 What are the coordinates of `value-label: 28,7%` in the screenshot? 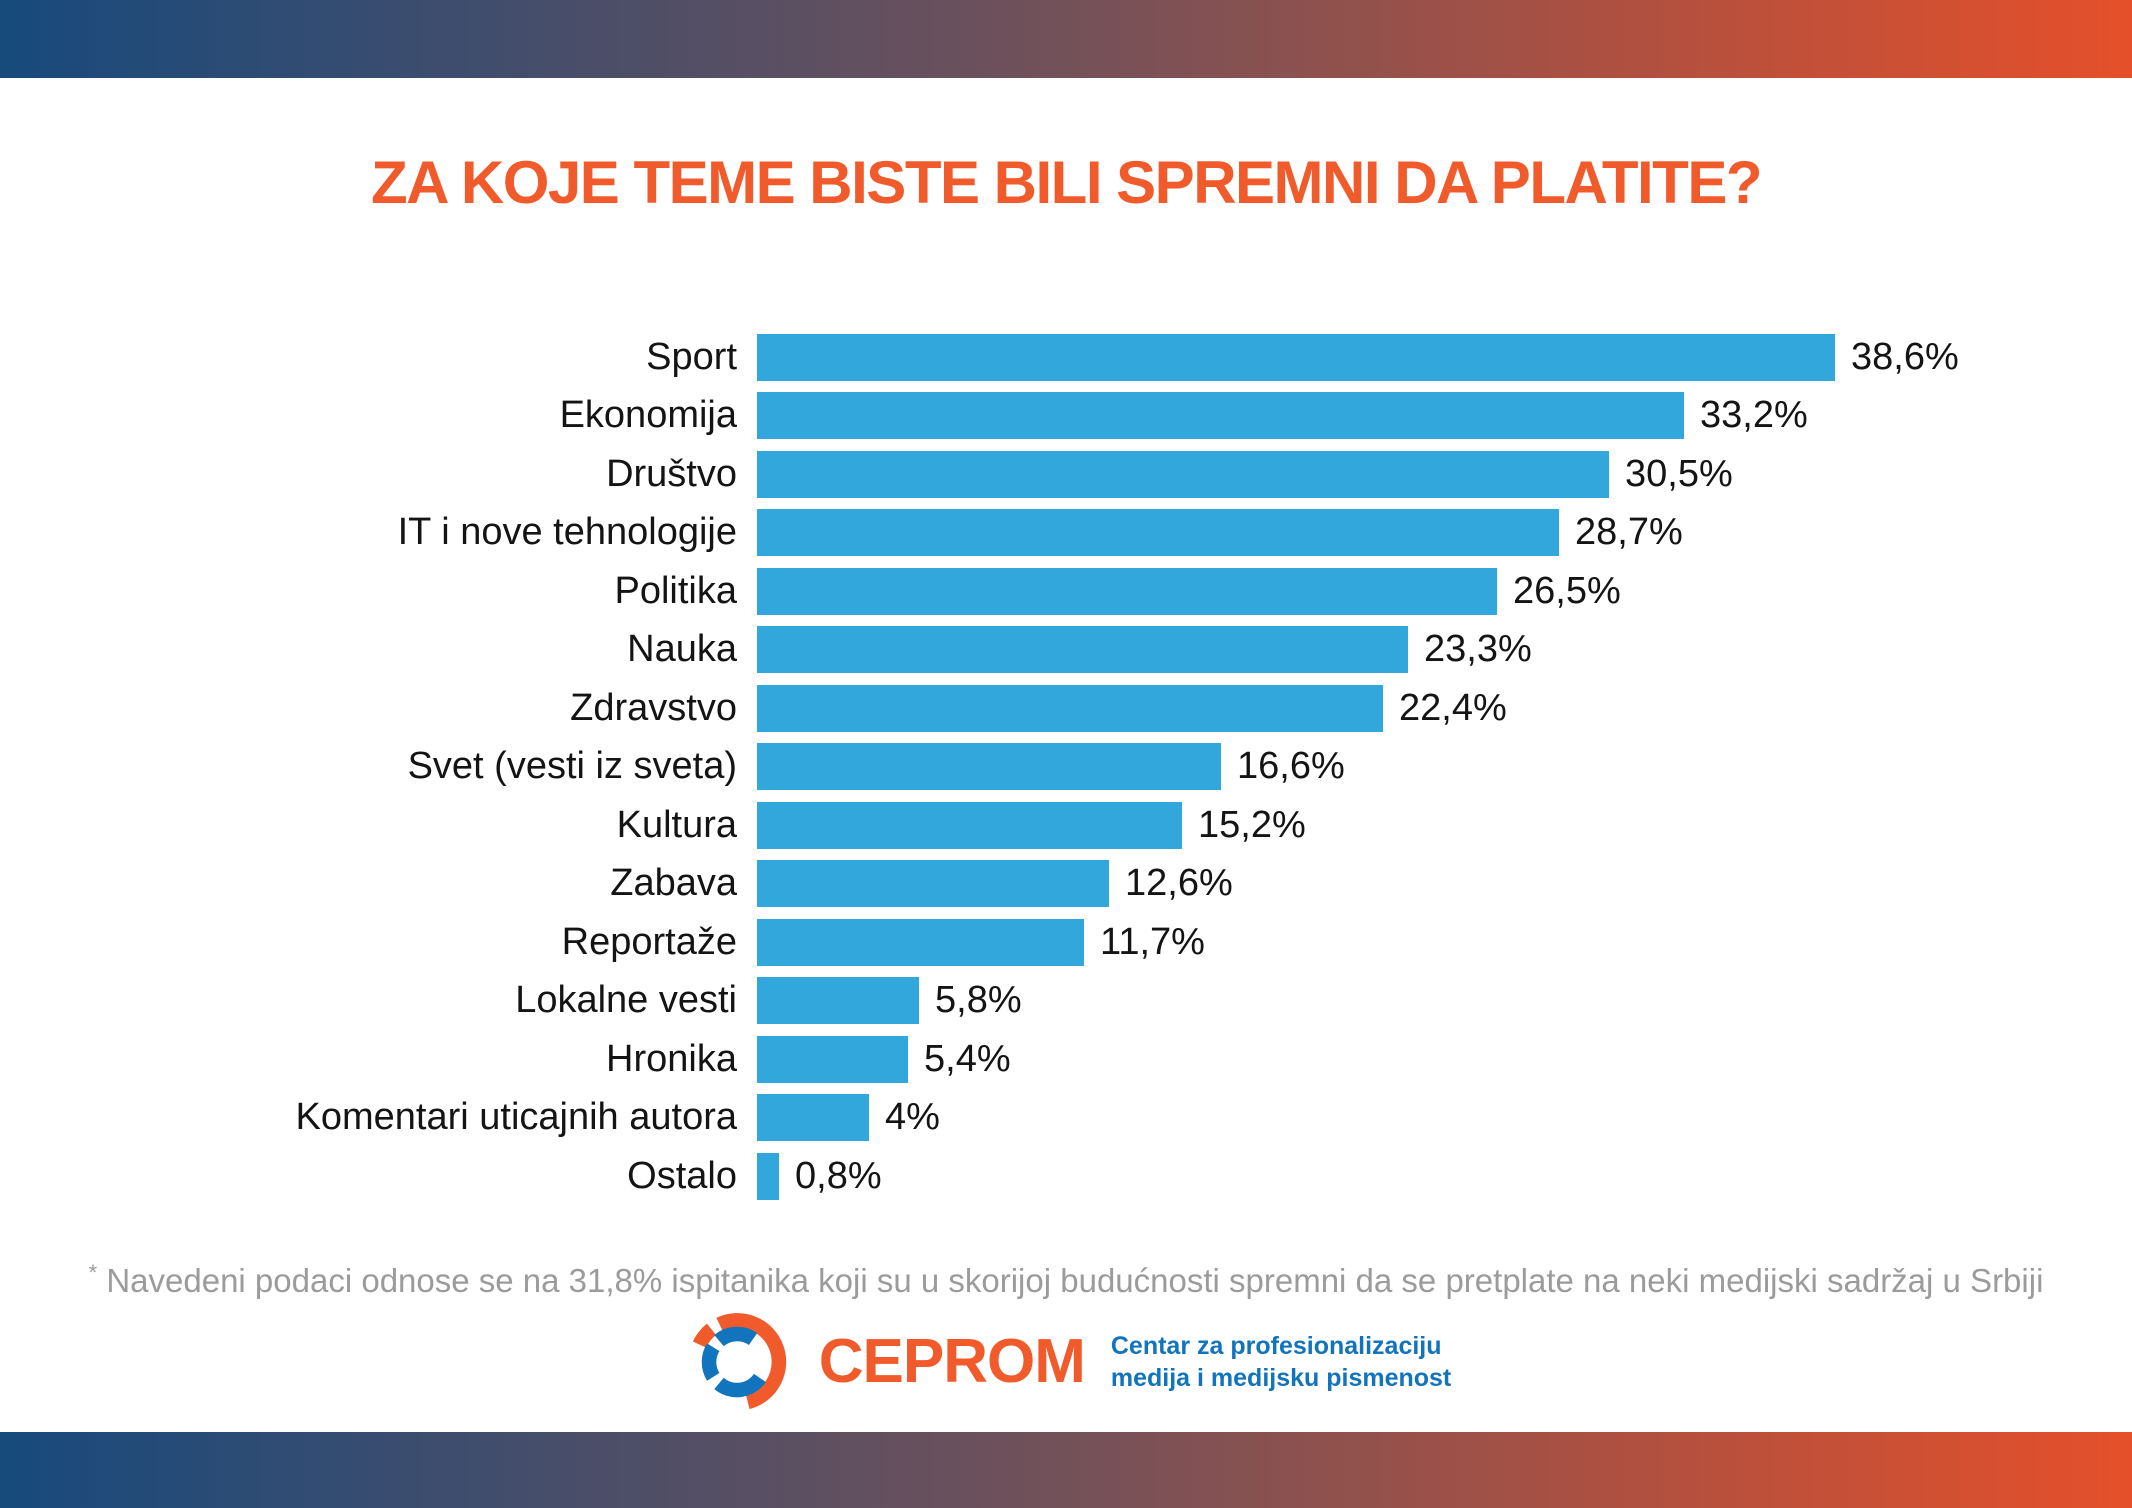 It's located at (1629, 532).